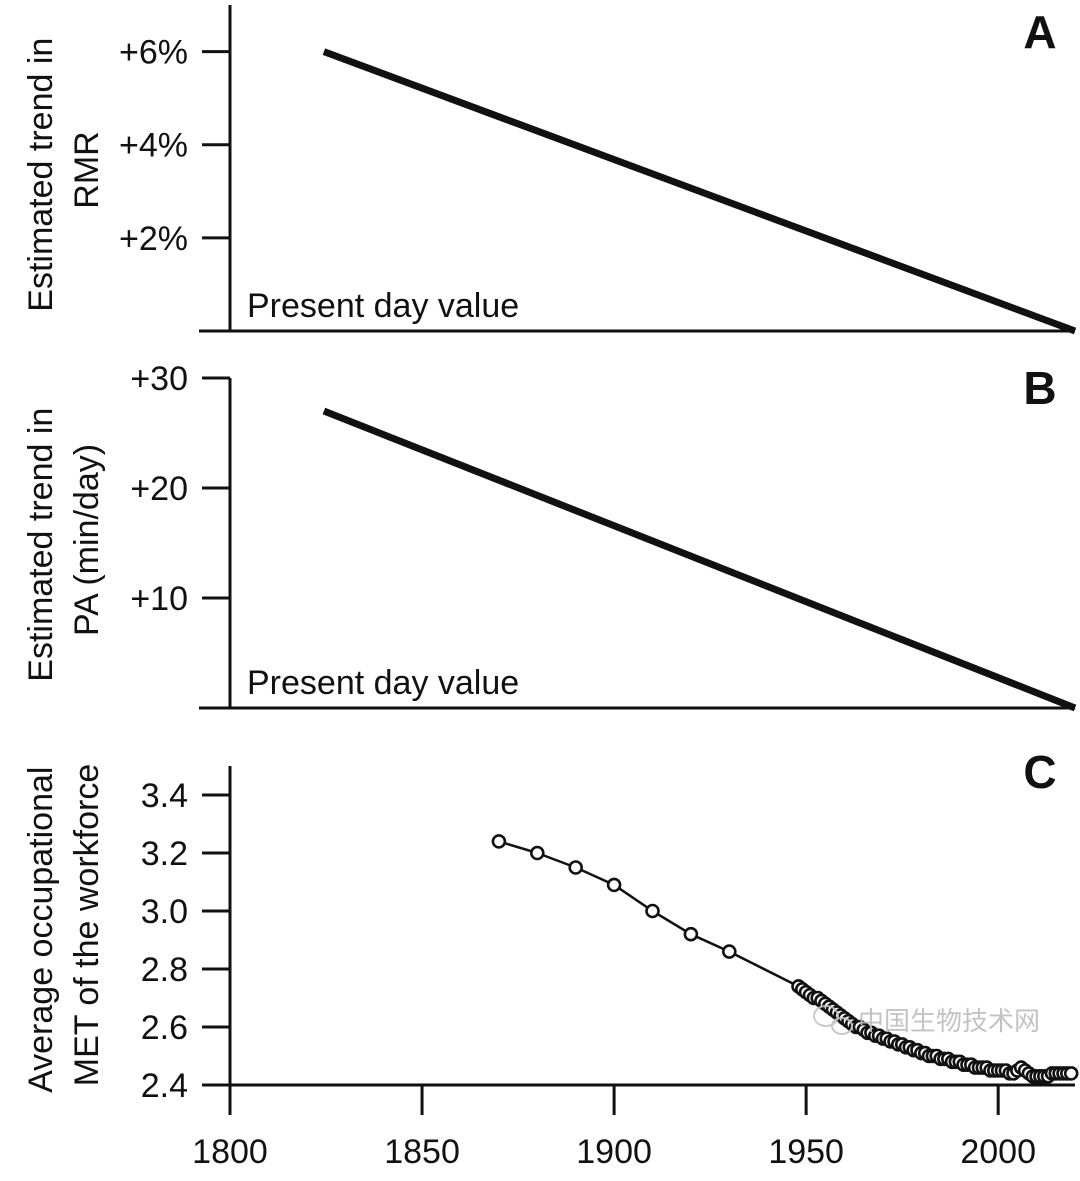 This screenshot has width=1080, height=1181. I want to click on panel-b-y-tick-label: +30, so click(159, 379).